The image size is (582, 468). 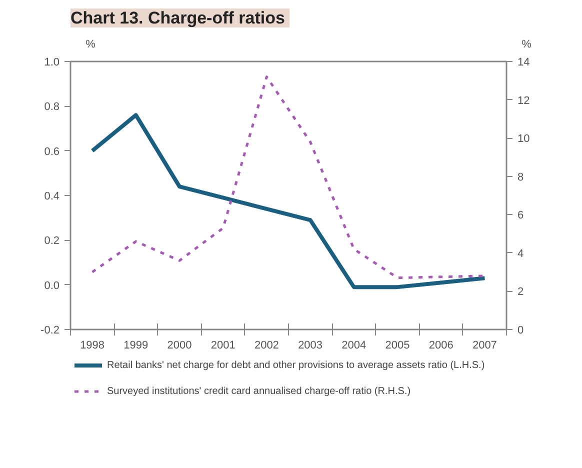 What do you see at coordinates (50, 330) in the screenshot?
I see `y-tick-label: -0.2` at bounding box center [50, 330].